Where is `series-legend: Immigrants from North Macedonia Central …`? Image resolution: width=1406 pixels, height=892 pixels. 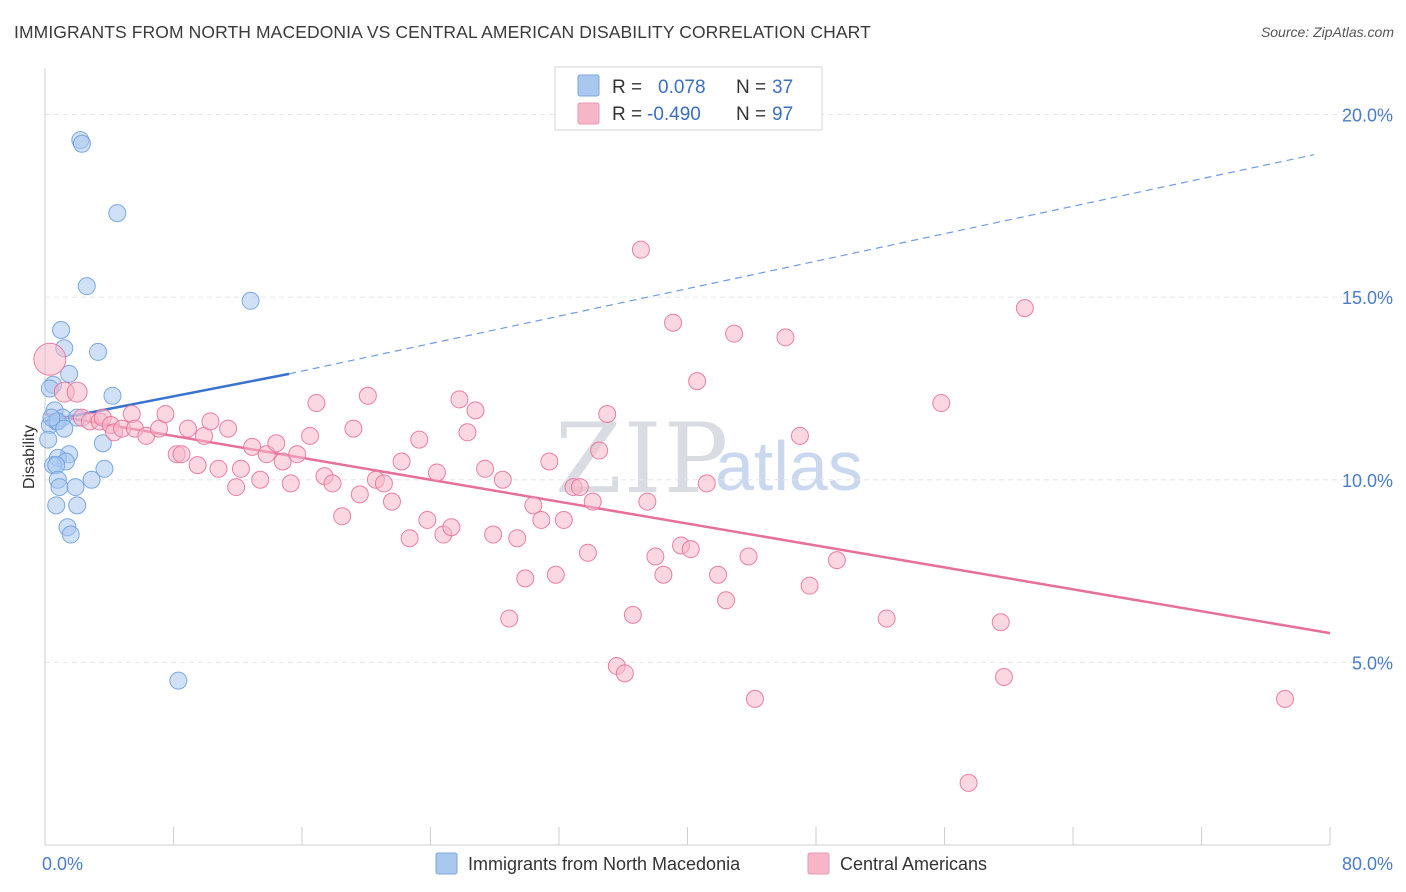
series-legend: Immigrants from North Macedonia Central … is located at coordinates (711, 863).